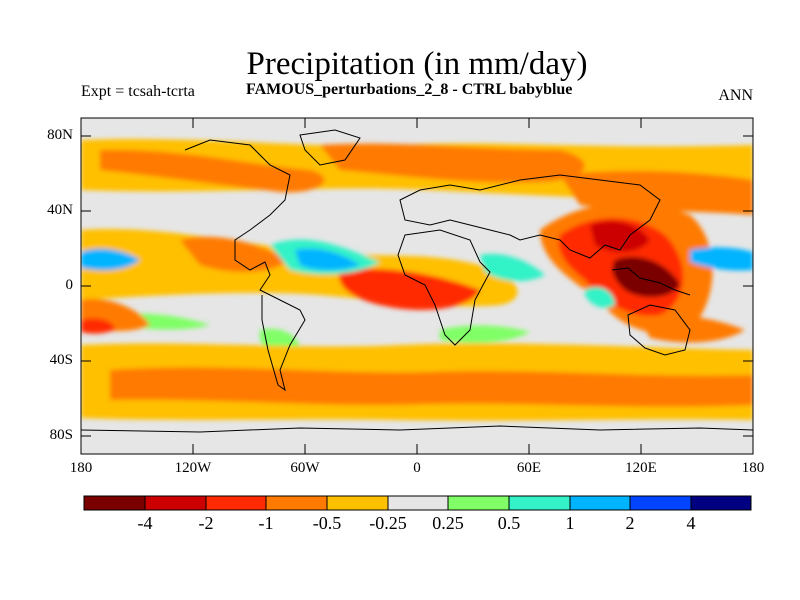 Image resolution: width=800 pixels, height=600 pixels. I want to click on colorbar-label: -0.5, so click(327, 523).